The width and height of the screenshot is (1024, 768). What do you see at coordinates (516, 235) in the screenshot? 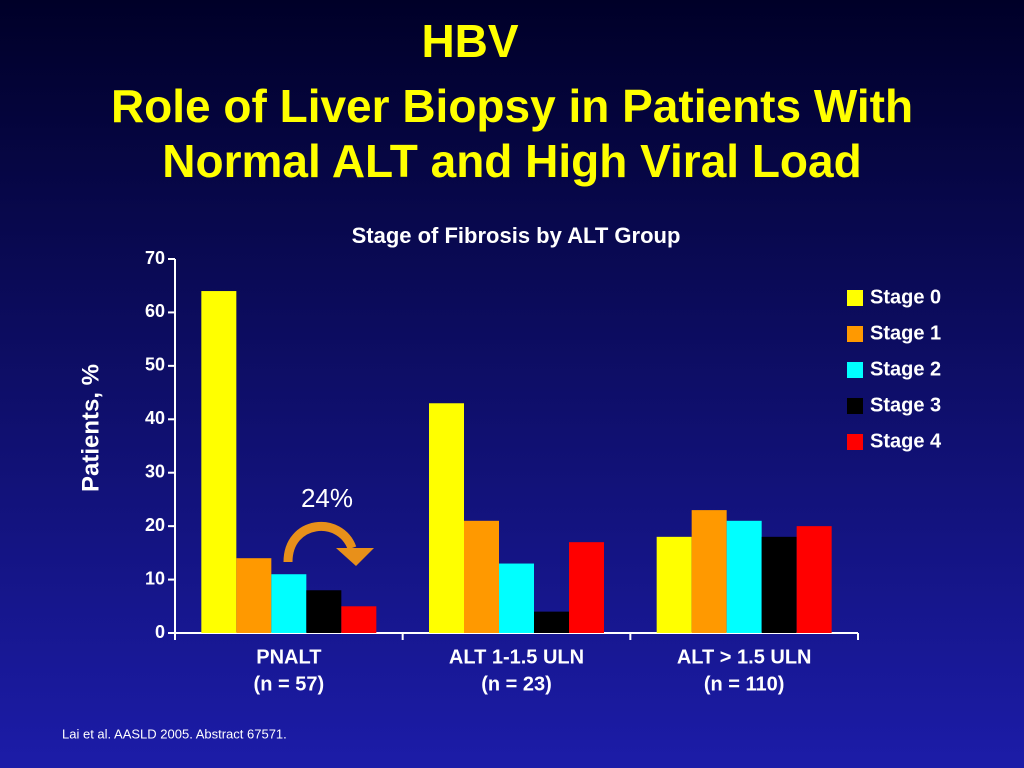
I see `chart-title: Stage of Fibrosis by ALT Group` at bounding box center [516, 235].